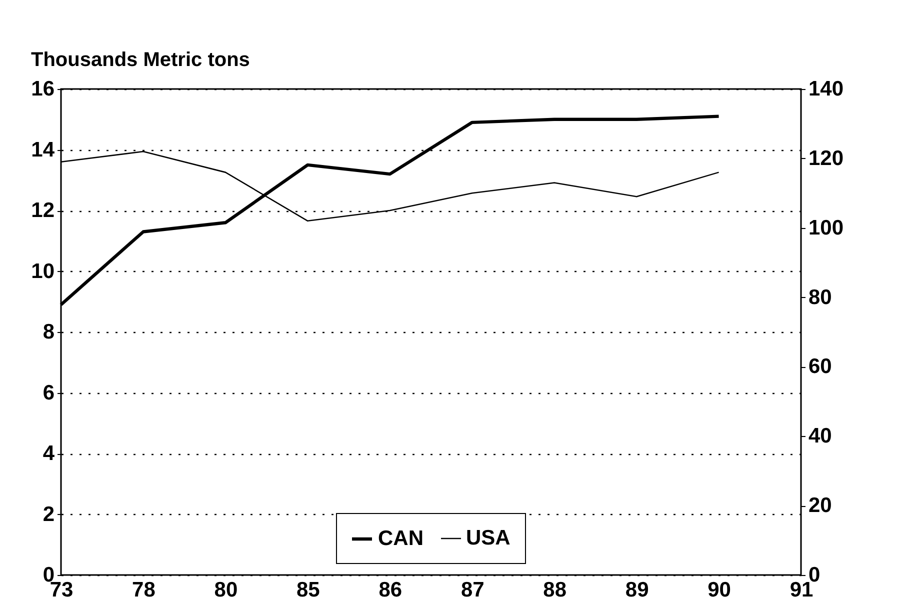 This screenshot has height=605, width=909. Describe the element at coordinates (826, 89) in the screenshot. I see `y2-tick-label: 140` at that location.